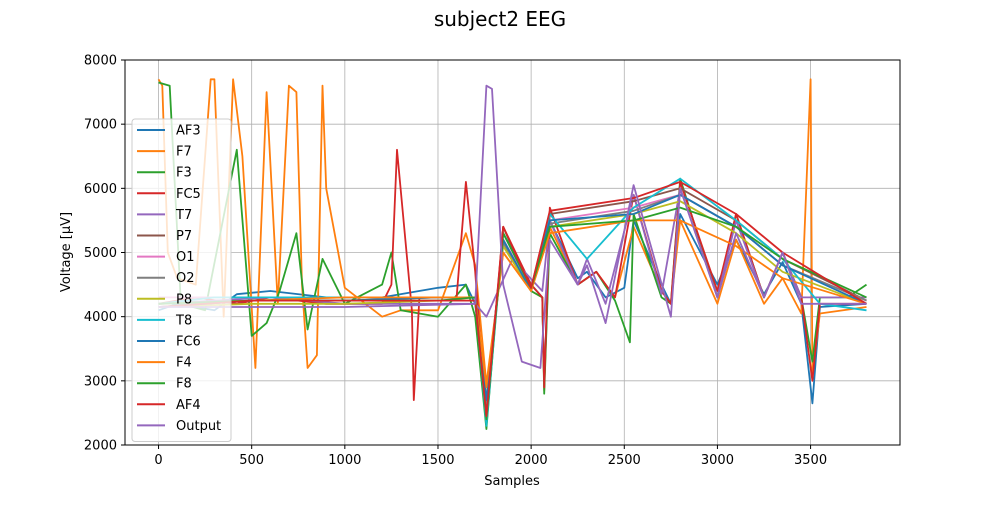  Describe the element at coordinates (251, 460) in the screenshot. I see `x-tick-label: 500` at that location.